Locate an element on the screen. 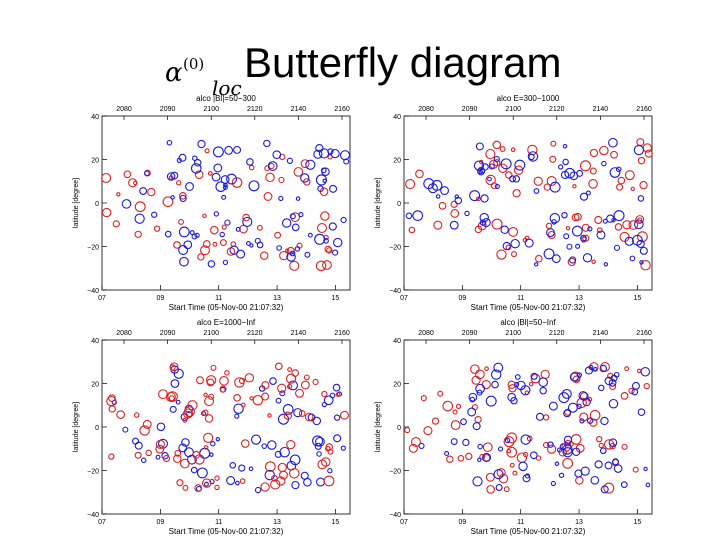 Image resolution: width=720 pixels, height=540 pixels. x-tick-label: 13 is located at coordinates (277, 522).